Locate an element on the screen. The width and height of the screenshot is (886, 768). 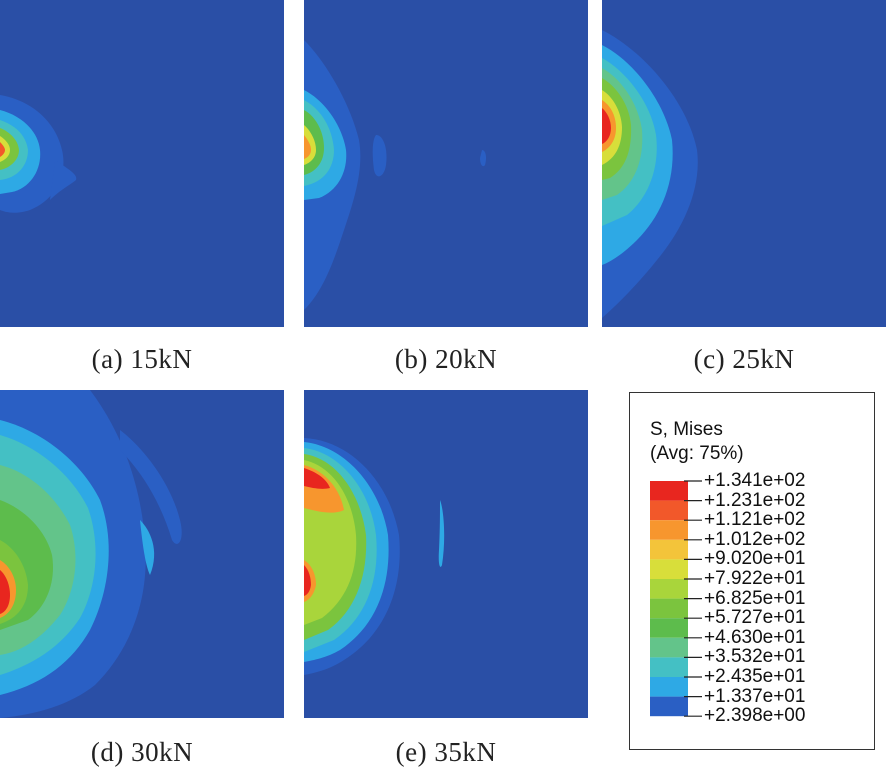
legend-level-label: +4.630e+01 is located at coordinates (755, 637).